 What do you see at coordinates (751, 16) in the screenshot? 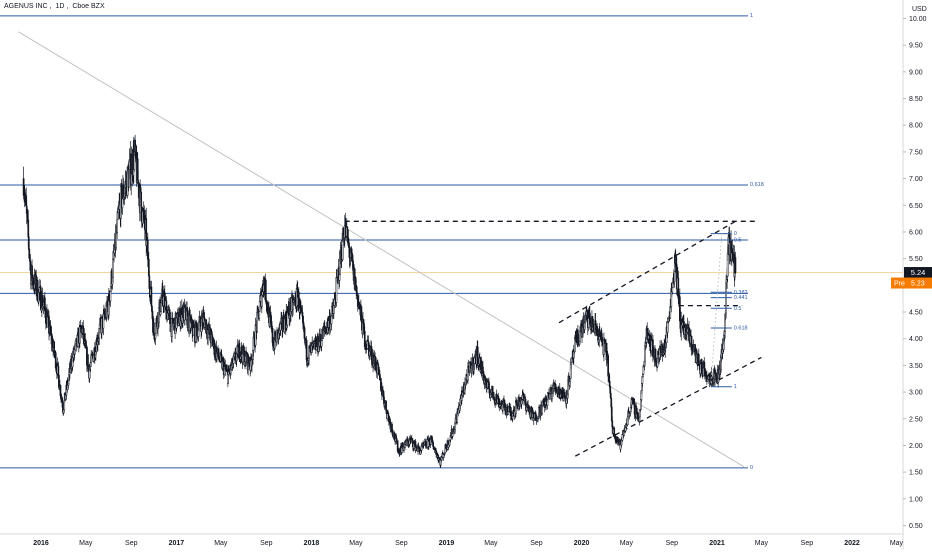
I see `fib-level-label: 1` at bounding box center [751, 16].